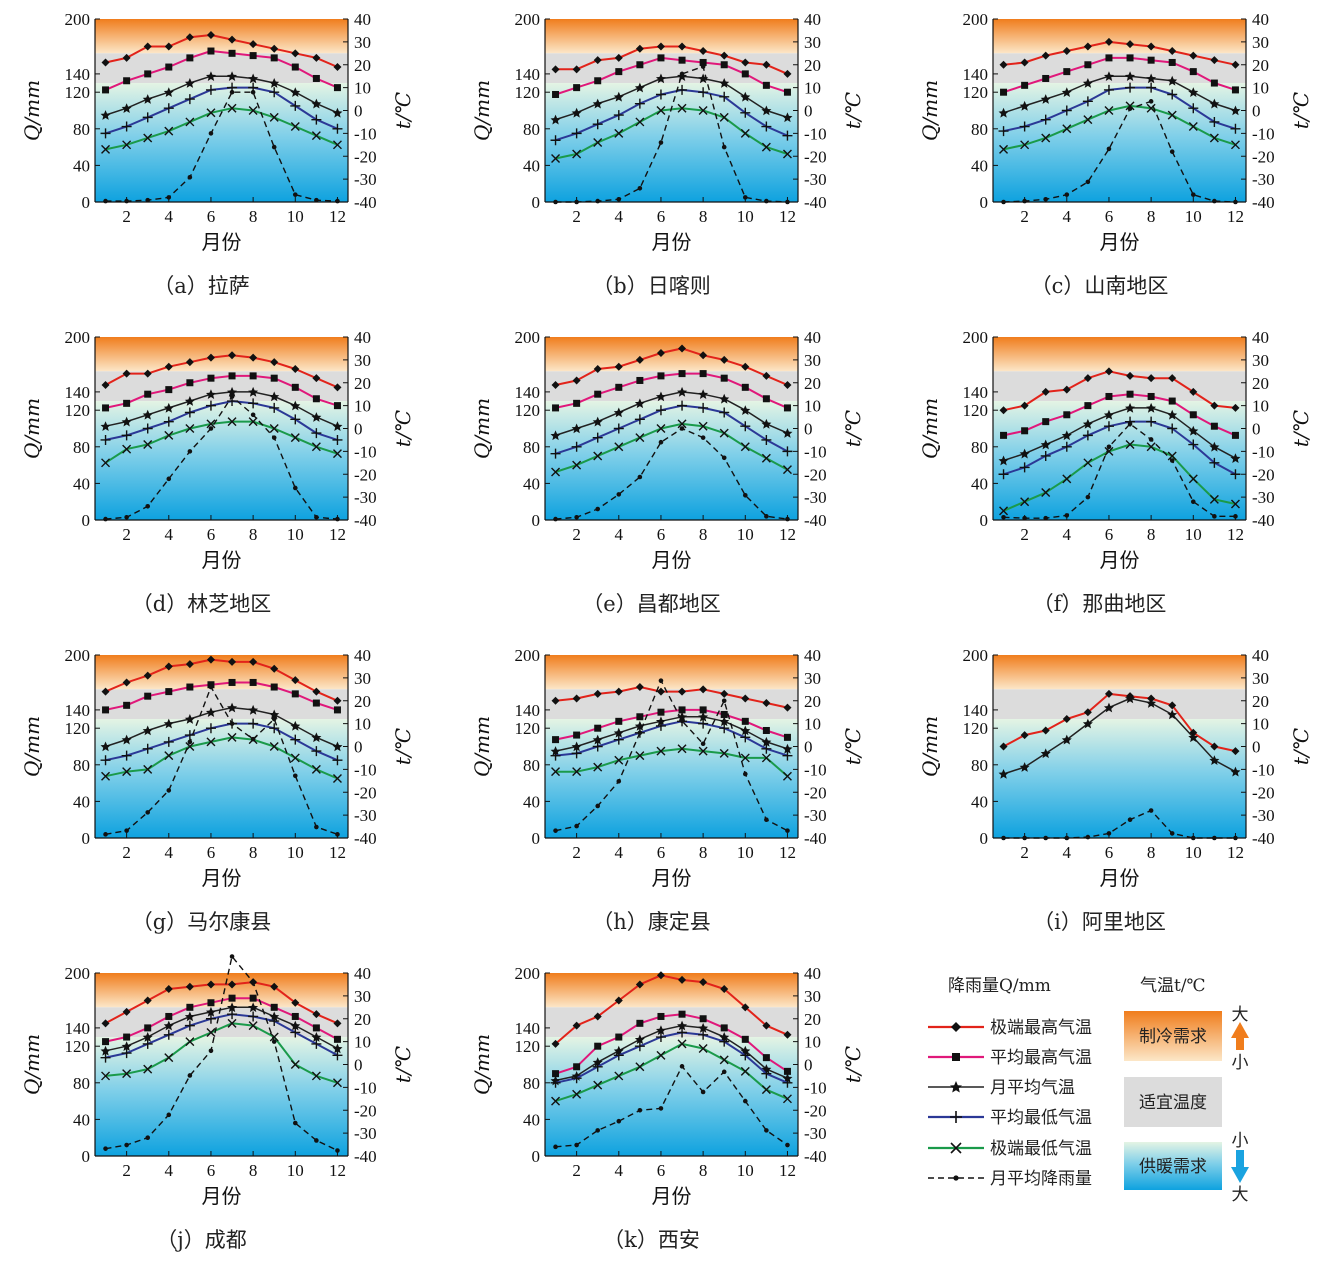 This screenshot has width=1320, height=1277. Describe the element at coordinates (1067, 216) in the screenshot. I see `month-tick-label: 4` at that location.